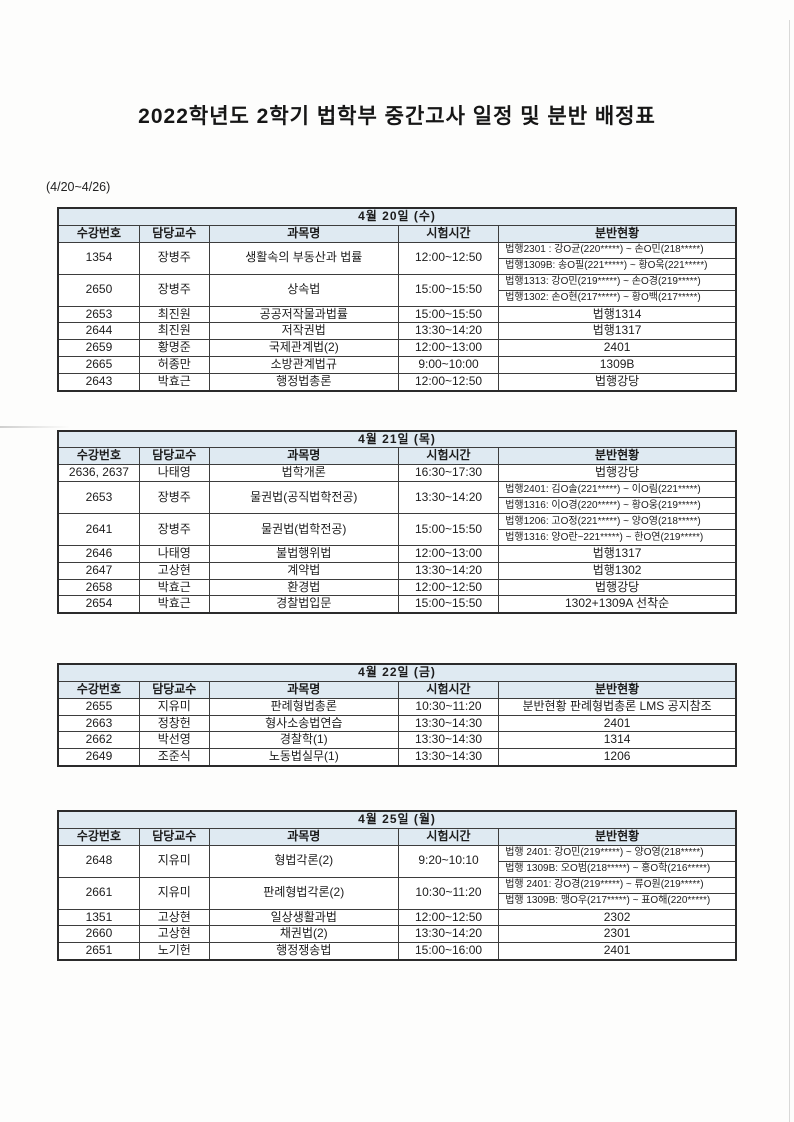 The height and width of the screenshot is (1122, 794). What do you see at coordinates (98, 587) in the screenshot?
I see `cell-course-no: 2658` at bounding box center [98, 587].